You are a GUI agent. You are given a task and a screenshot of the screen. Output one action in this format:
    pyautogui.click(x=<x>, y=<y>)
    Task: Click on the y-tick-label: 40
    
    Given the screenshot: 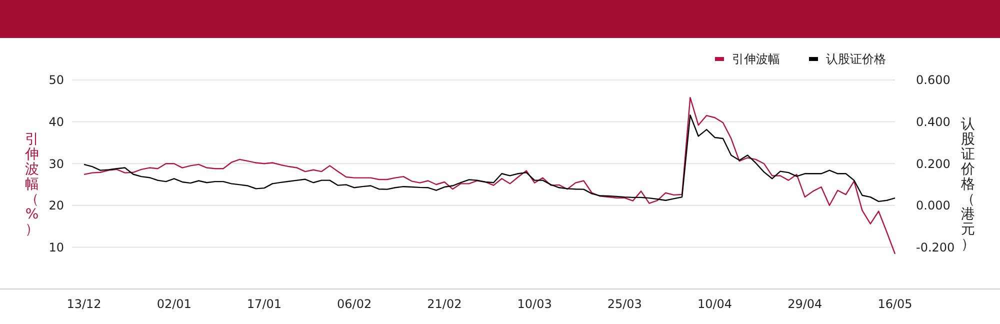 What is the action you would take?
    pyautogui.click(x=56, y=122)
    